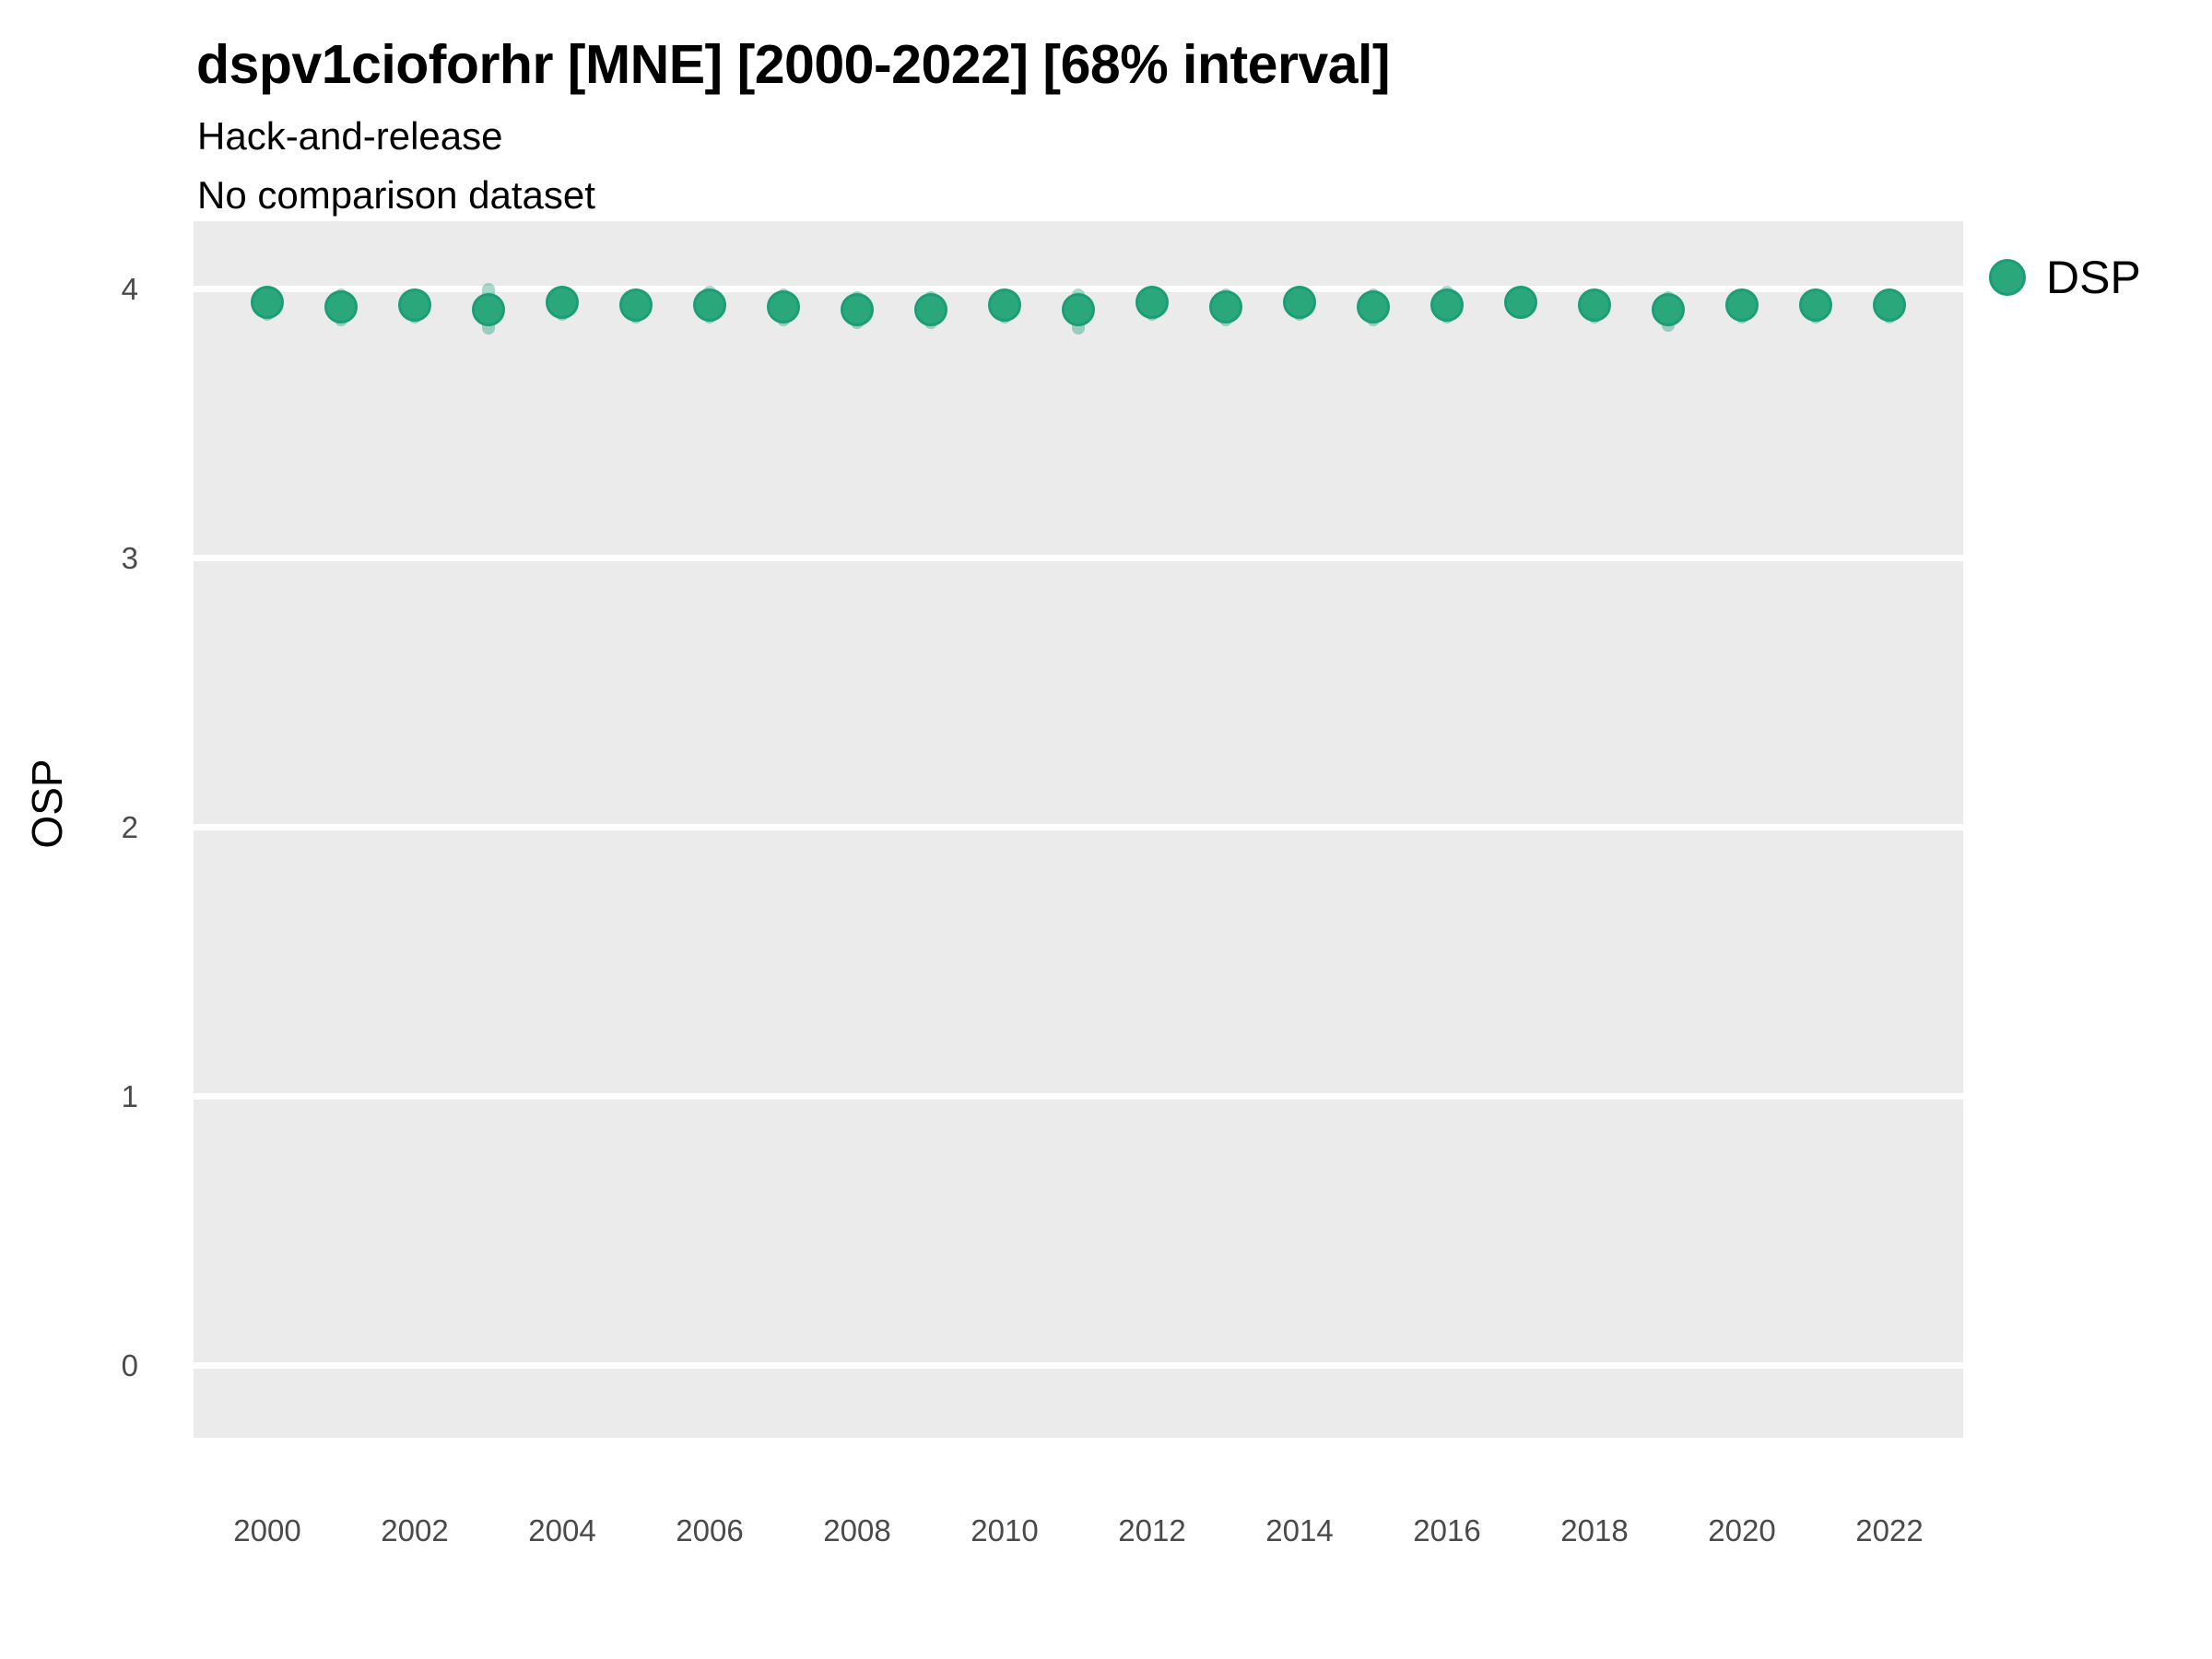 Image resolution: width=2212 pixels, height=1659 pixels. Describe the element at coordinates (1742, 1530) in the screenshot. I see `x-tick-label-2020: 2020` at that location.